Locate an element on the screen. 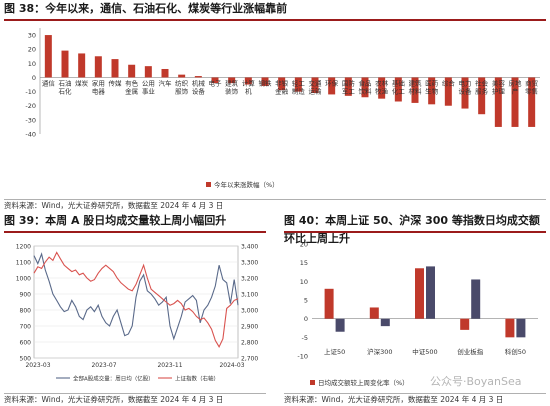 Image resolution: width=550 pixels, height=406 pixels. category-label: 石油石化 is located at coordinates (66, 86).